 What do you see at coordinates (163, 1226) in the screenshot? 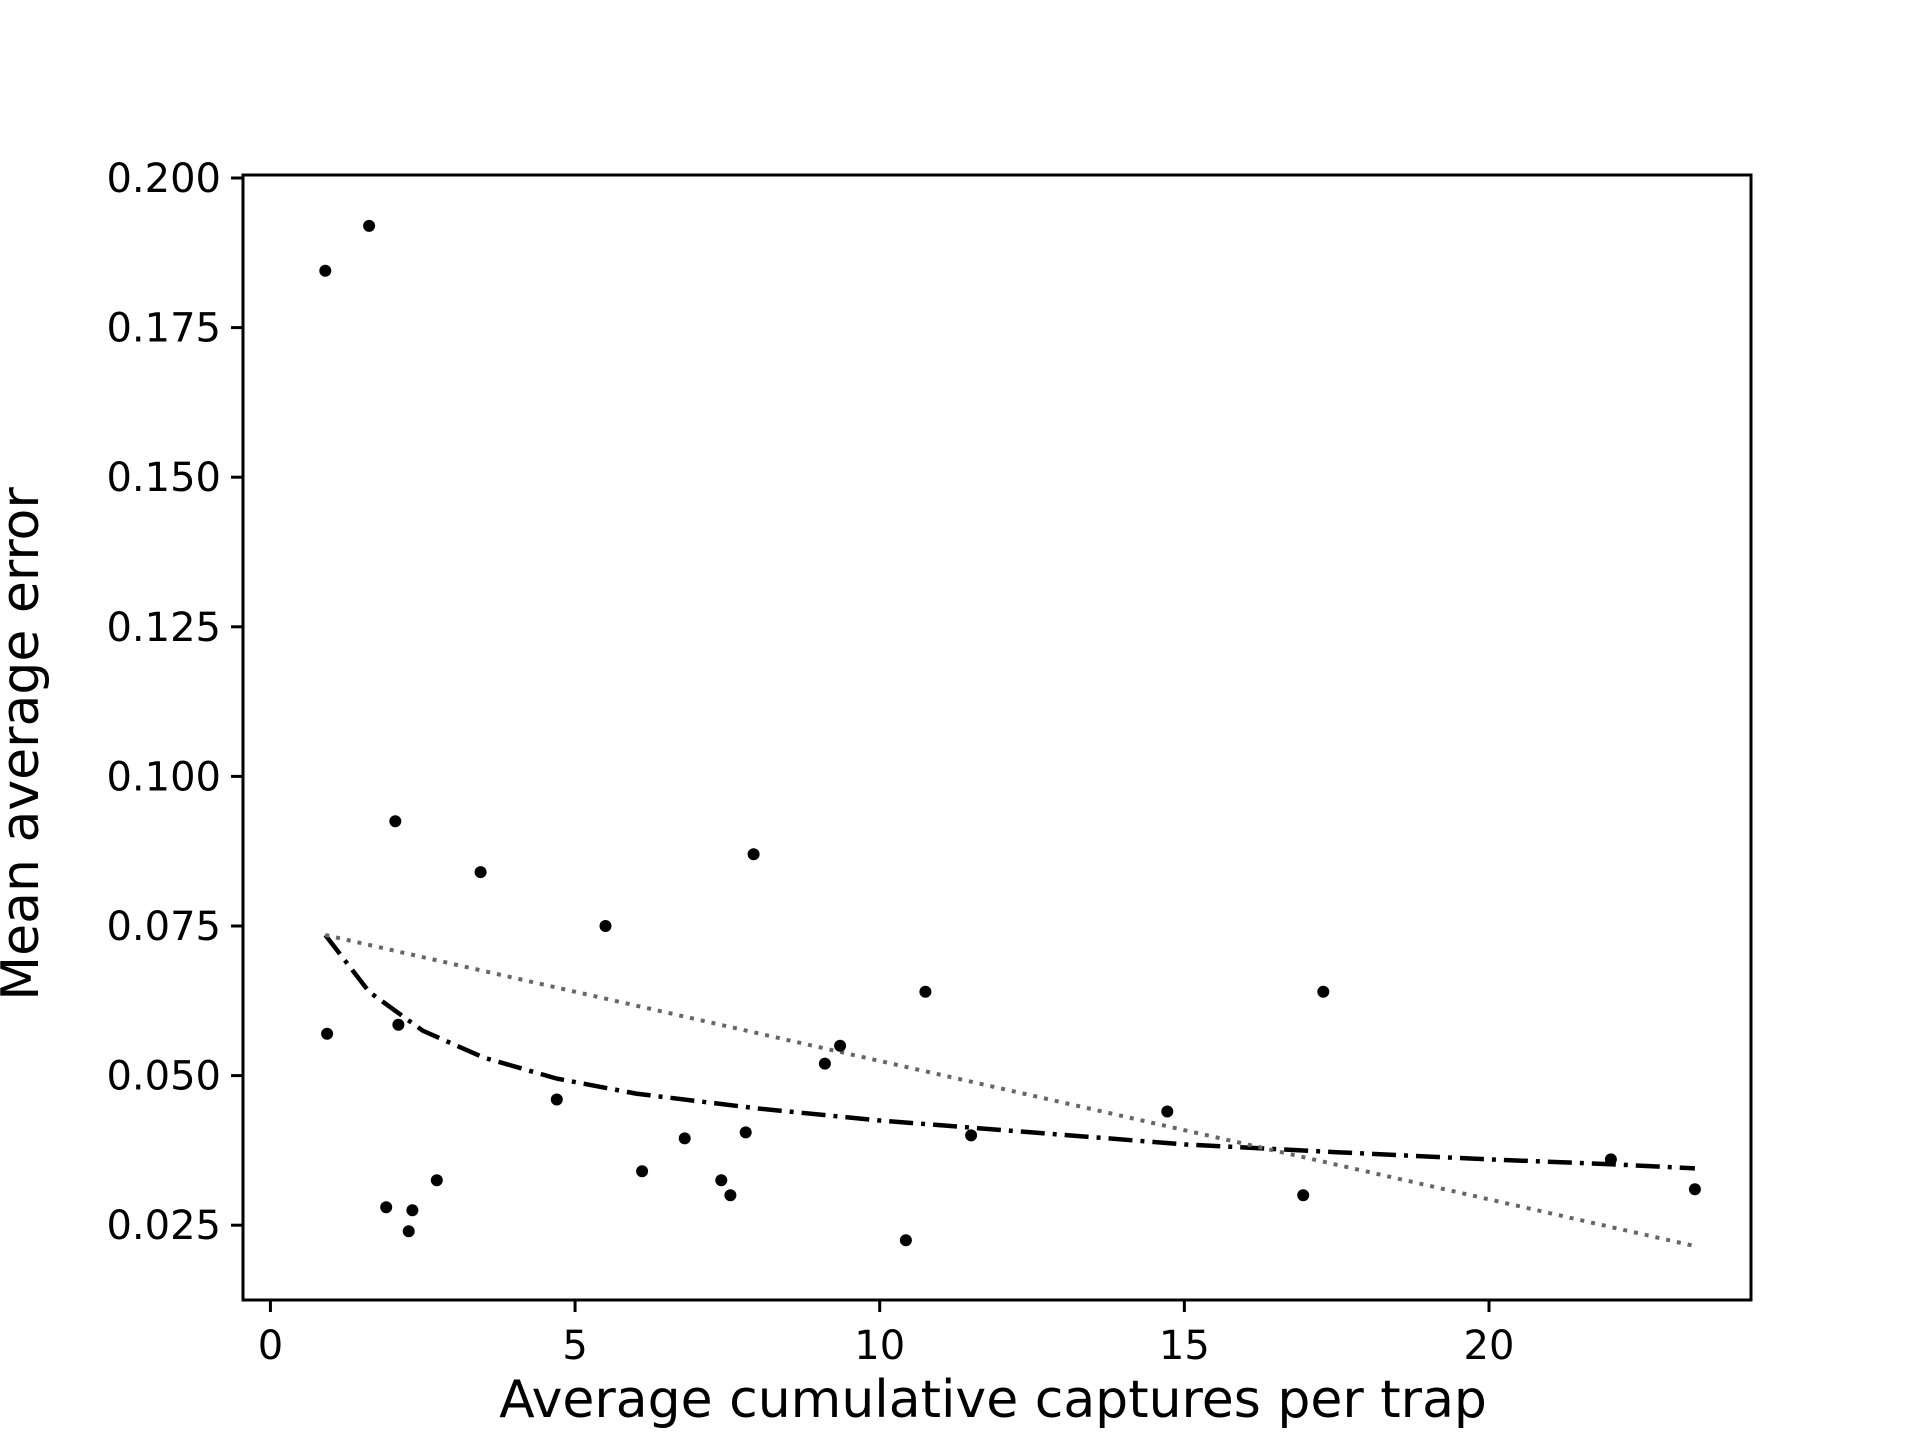
I see `y-tick-label: 0.025` at bounding box center [163, 1226].